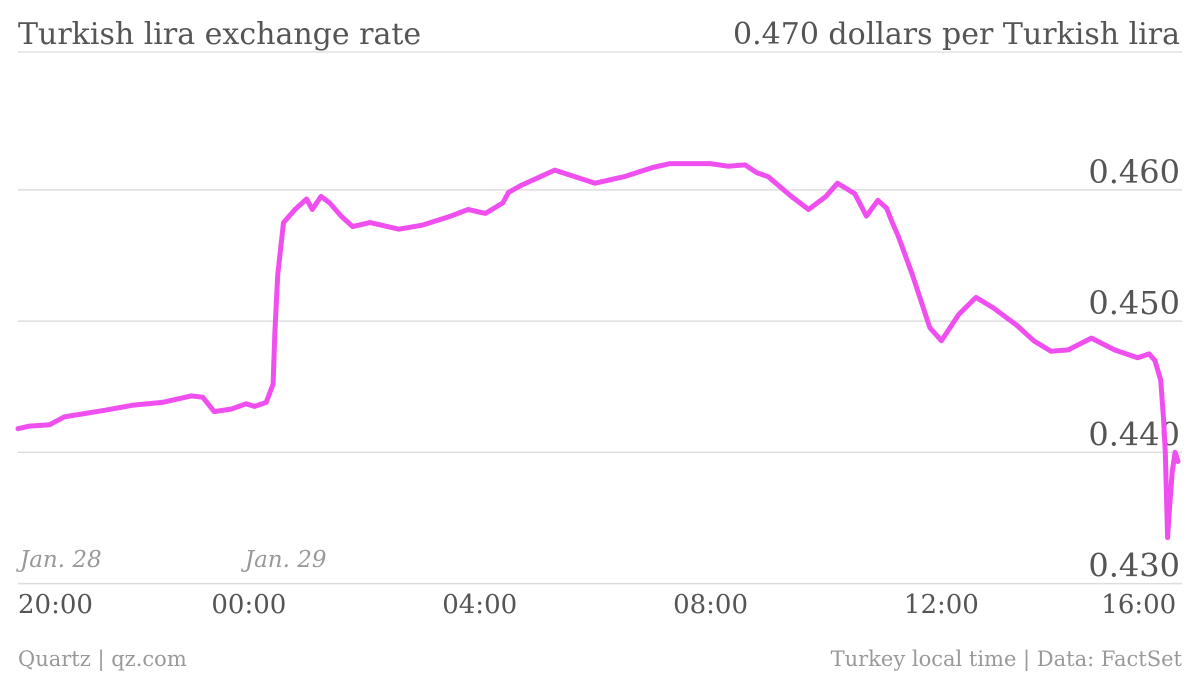 This screenshot has width=1200, height=676. Describe the element at coordinates (248, 605) in the screenshot. I see `x-tick-label: 00:00` at that location.